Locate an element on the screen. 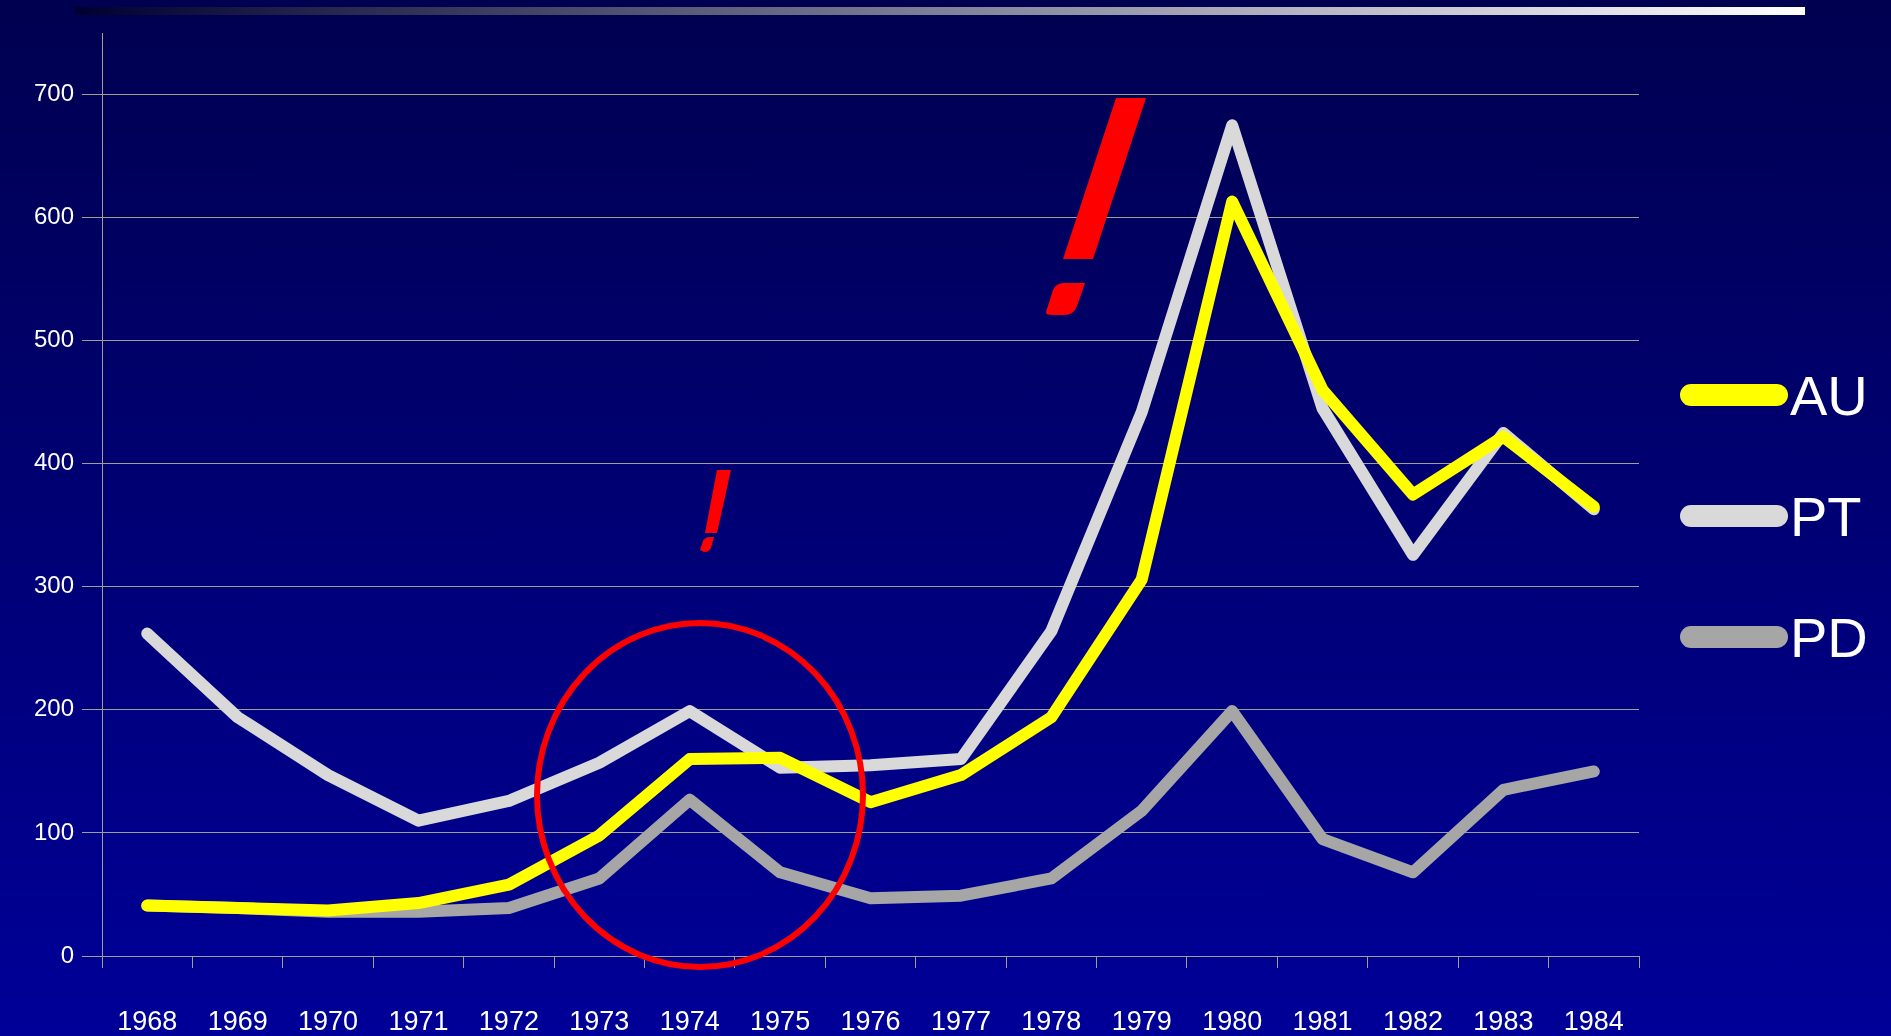 The width and height of the screenshot is (1891, 1036). x-tick-label: 1978 is located at coordinates (1051, 1020).